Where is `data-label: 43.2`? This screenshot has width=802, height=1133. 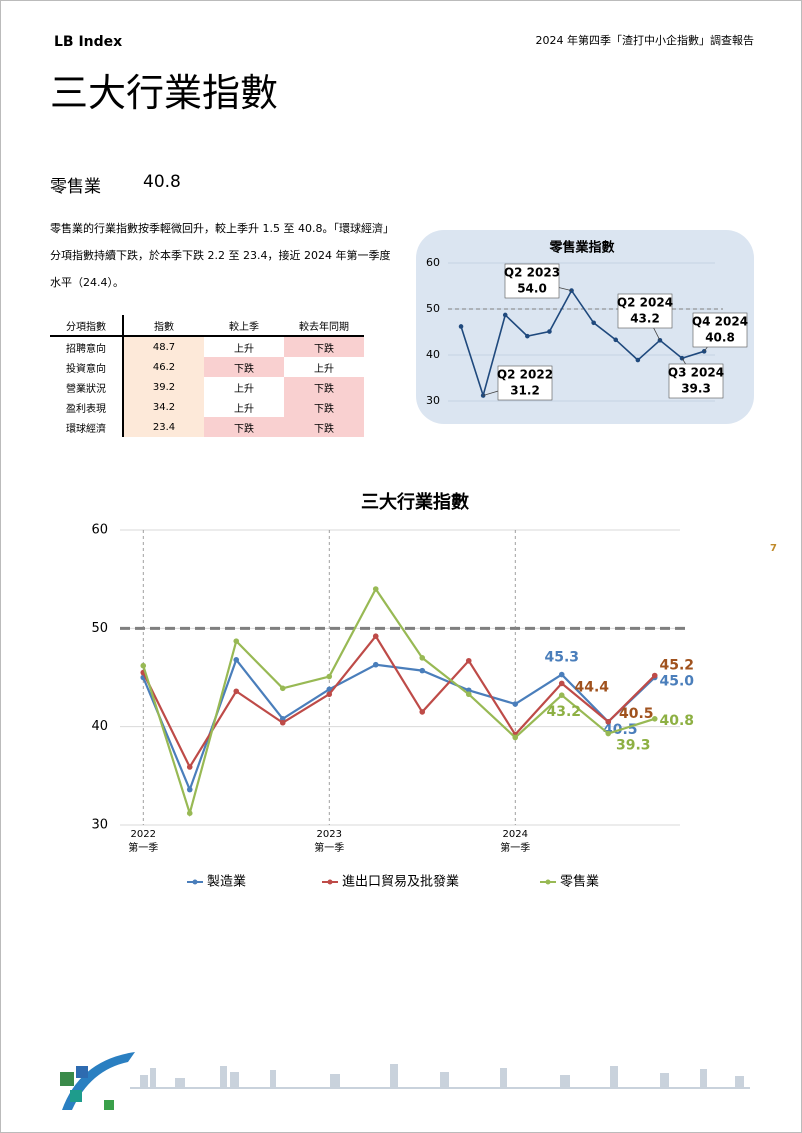 data-label: 43.2 is located at coordinates (563, 712).